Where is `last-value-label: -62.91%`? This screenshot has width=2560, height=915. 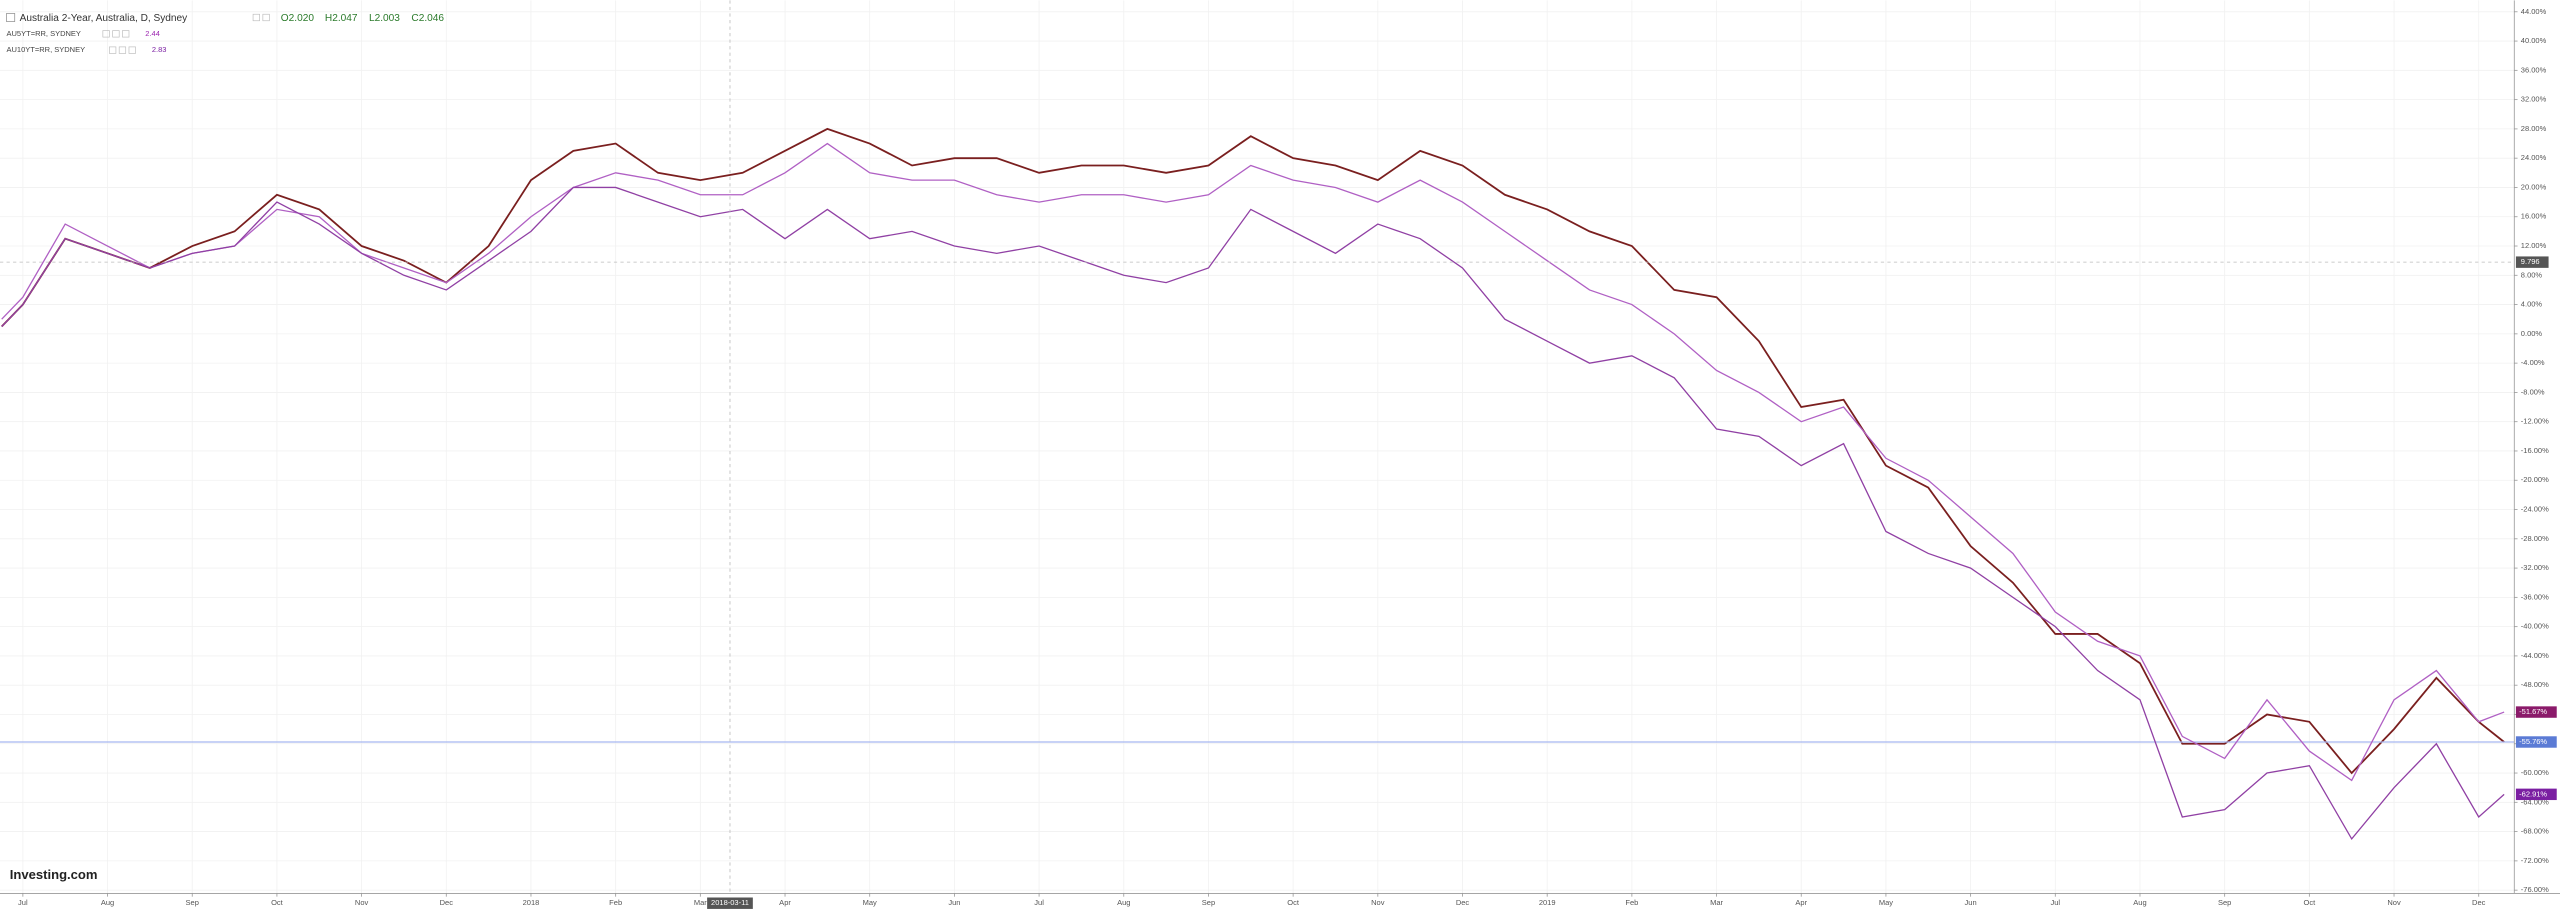
last-value-label: -62.91% is located at coordinates (2533, 793).